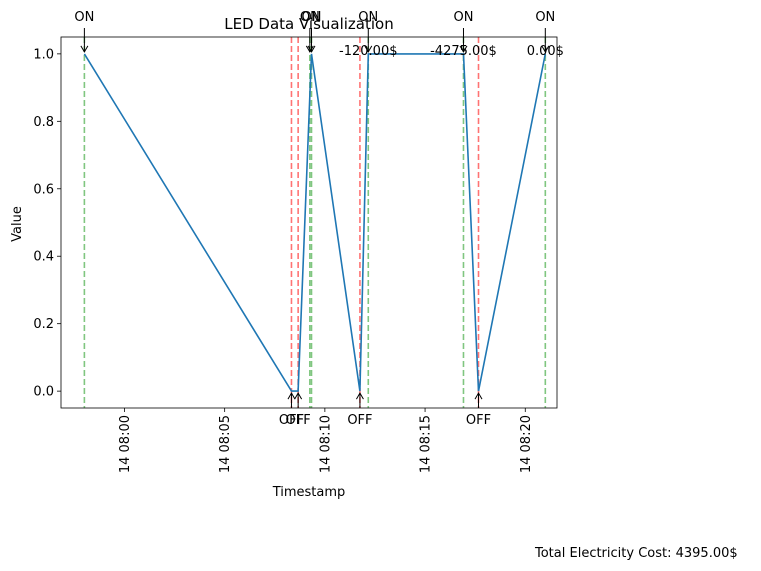  Describe the element at coordinates (43, 324) in the screenshot. I see `y-tick-label: 0.2` at that location.